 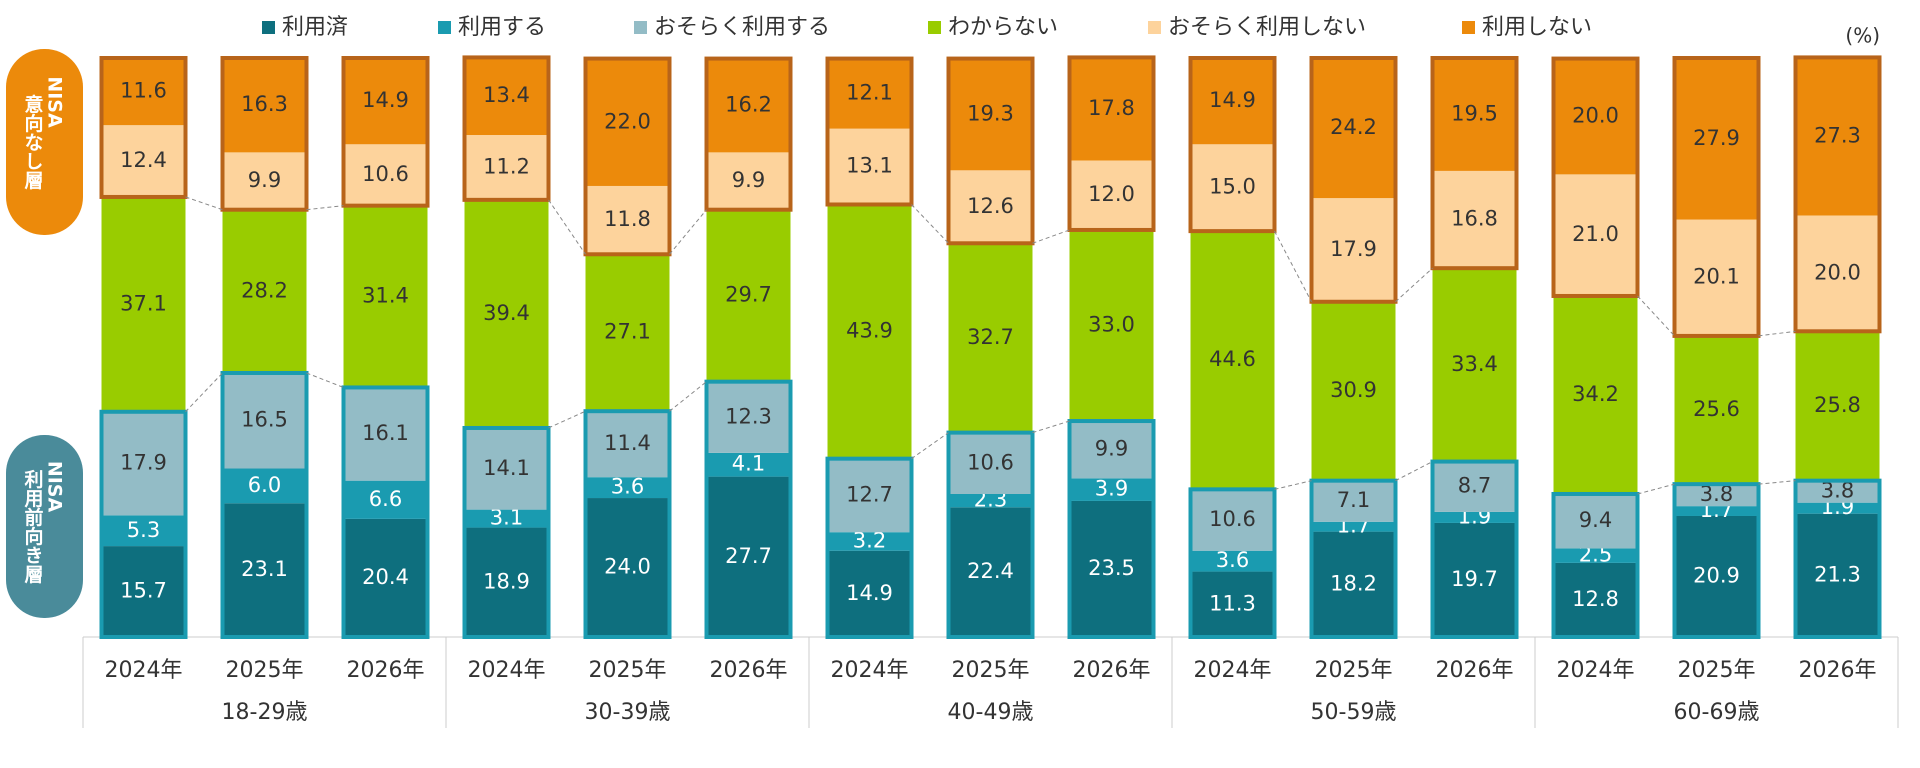 I want to click on data-label: 25.8, so click(x=1837, y=405).